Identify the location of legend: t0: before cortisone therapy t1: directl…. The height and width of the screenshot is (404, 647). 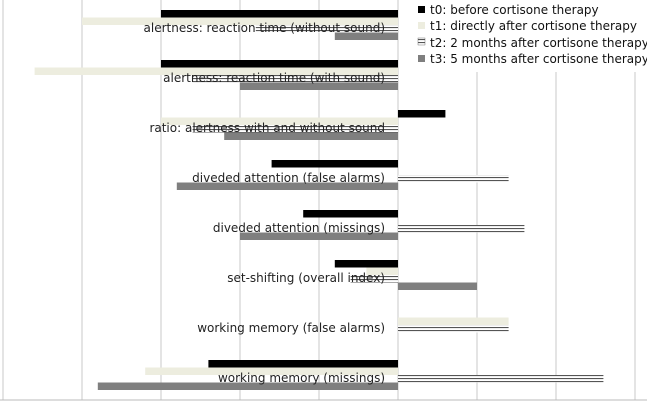
(529, 36).